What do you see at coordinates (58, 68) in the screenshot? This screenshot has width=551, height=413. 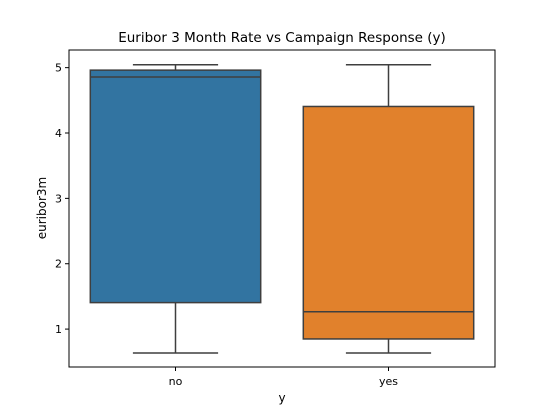 I see `y-tick-label-5: 5` at bounding box center [58, 68].